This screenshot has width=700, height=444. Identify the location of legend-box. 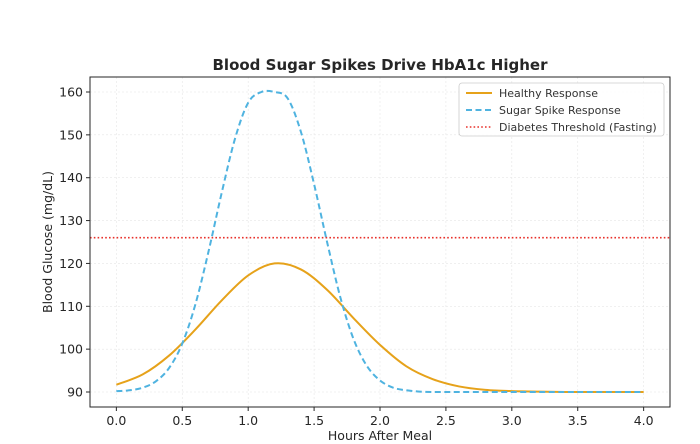
(561, 109).